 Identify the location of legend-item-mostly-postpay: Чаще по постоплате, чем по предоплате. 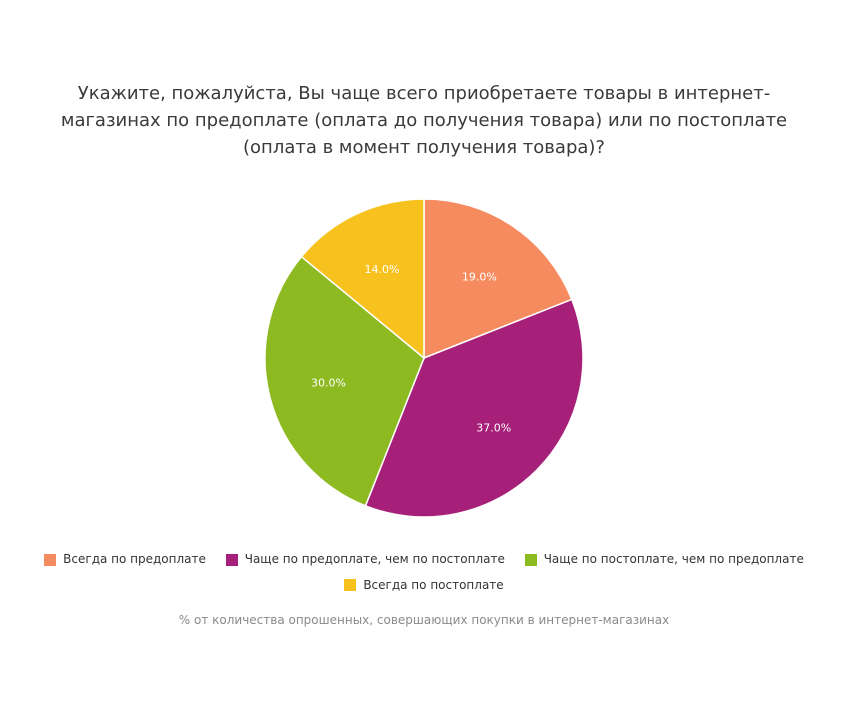
(664, 559).